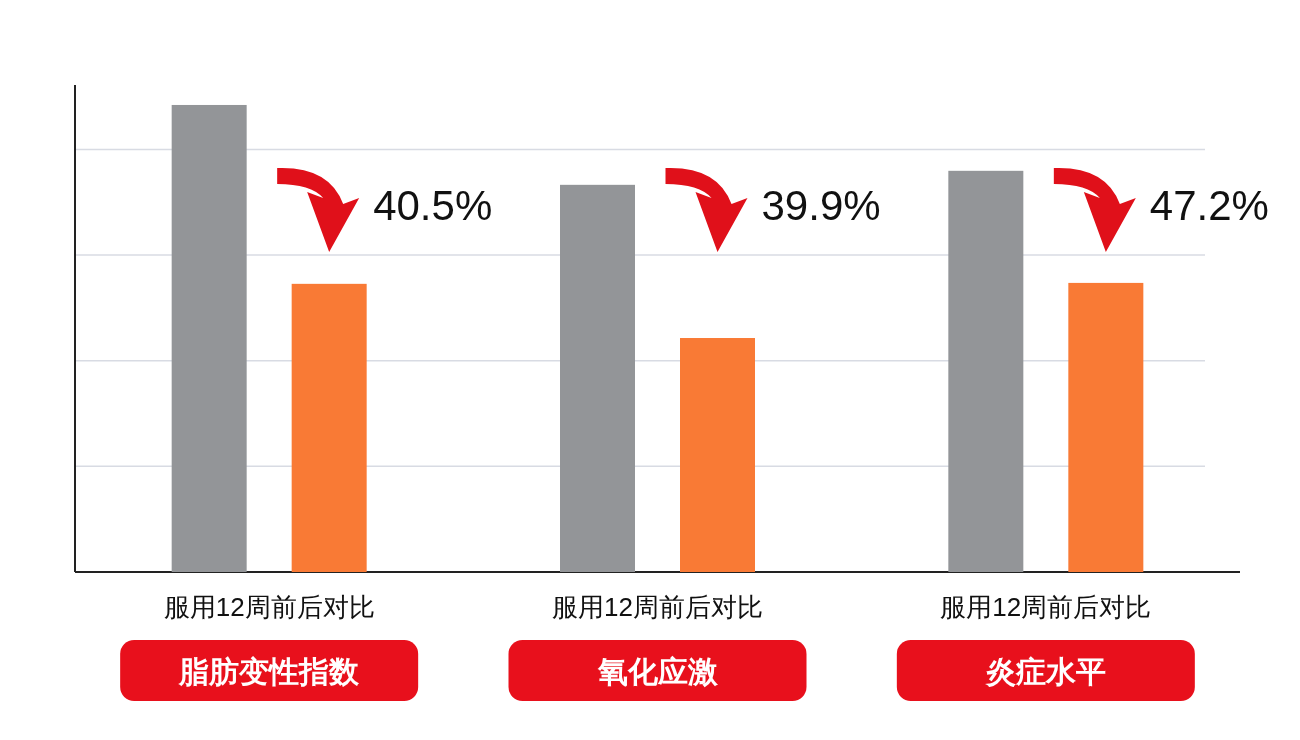 The width and height of the screenshot is (1300, 740). What do you see at coordinates (269, 671) in the screenshot?
I see `x-tick-label: 脂肪变性指数` at bounding box center [269, 671].